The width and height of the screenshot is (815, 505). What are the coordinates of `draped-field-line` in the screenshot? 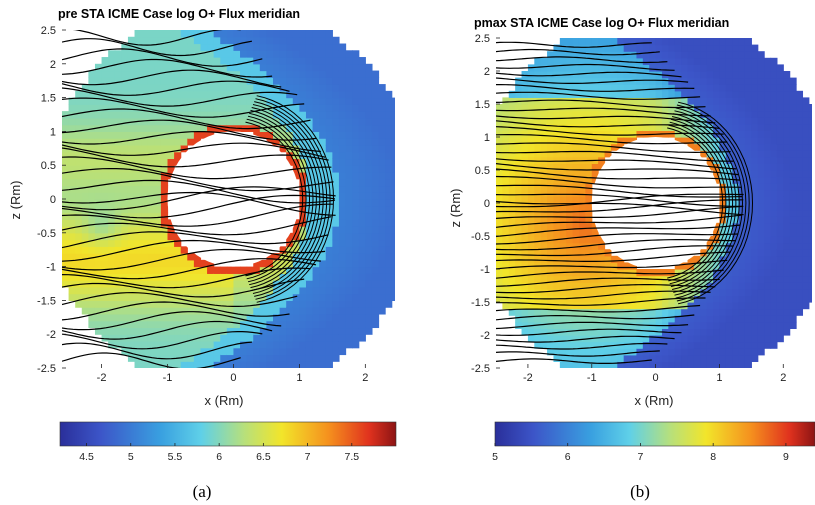 It's located at (706, 203).